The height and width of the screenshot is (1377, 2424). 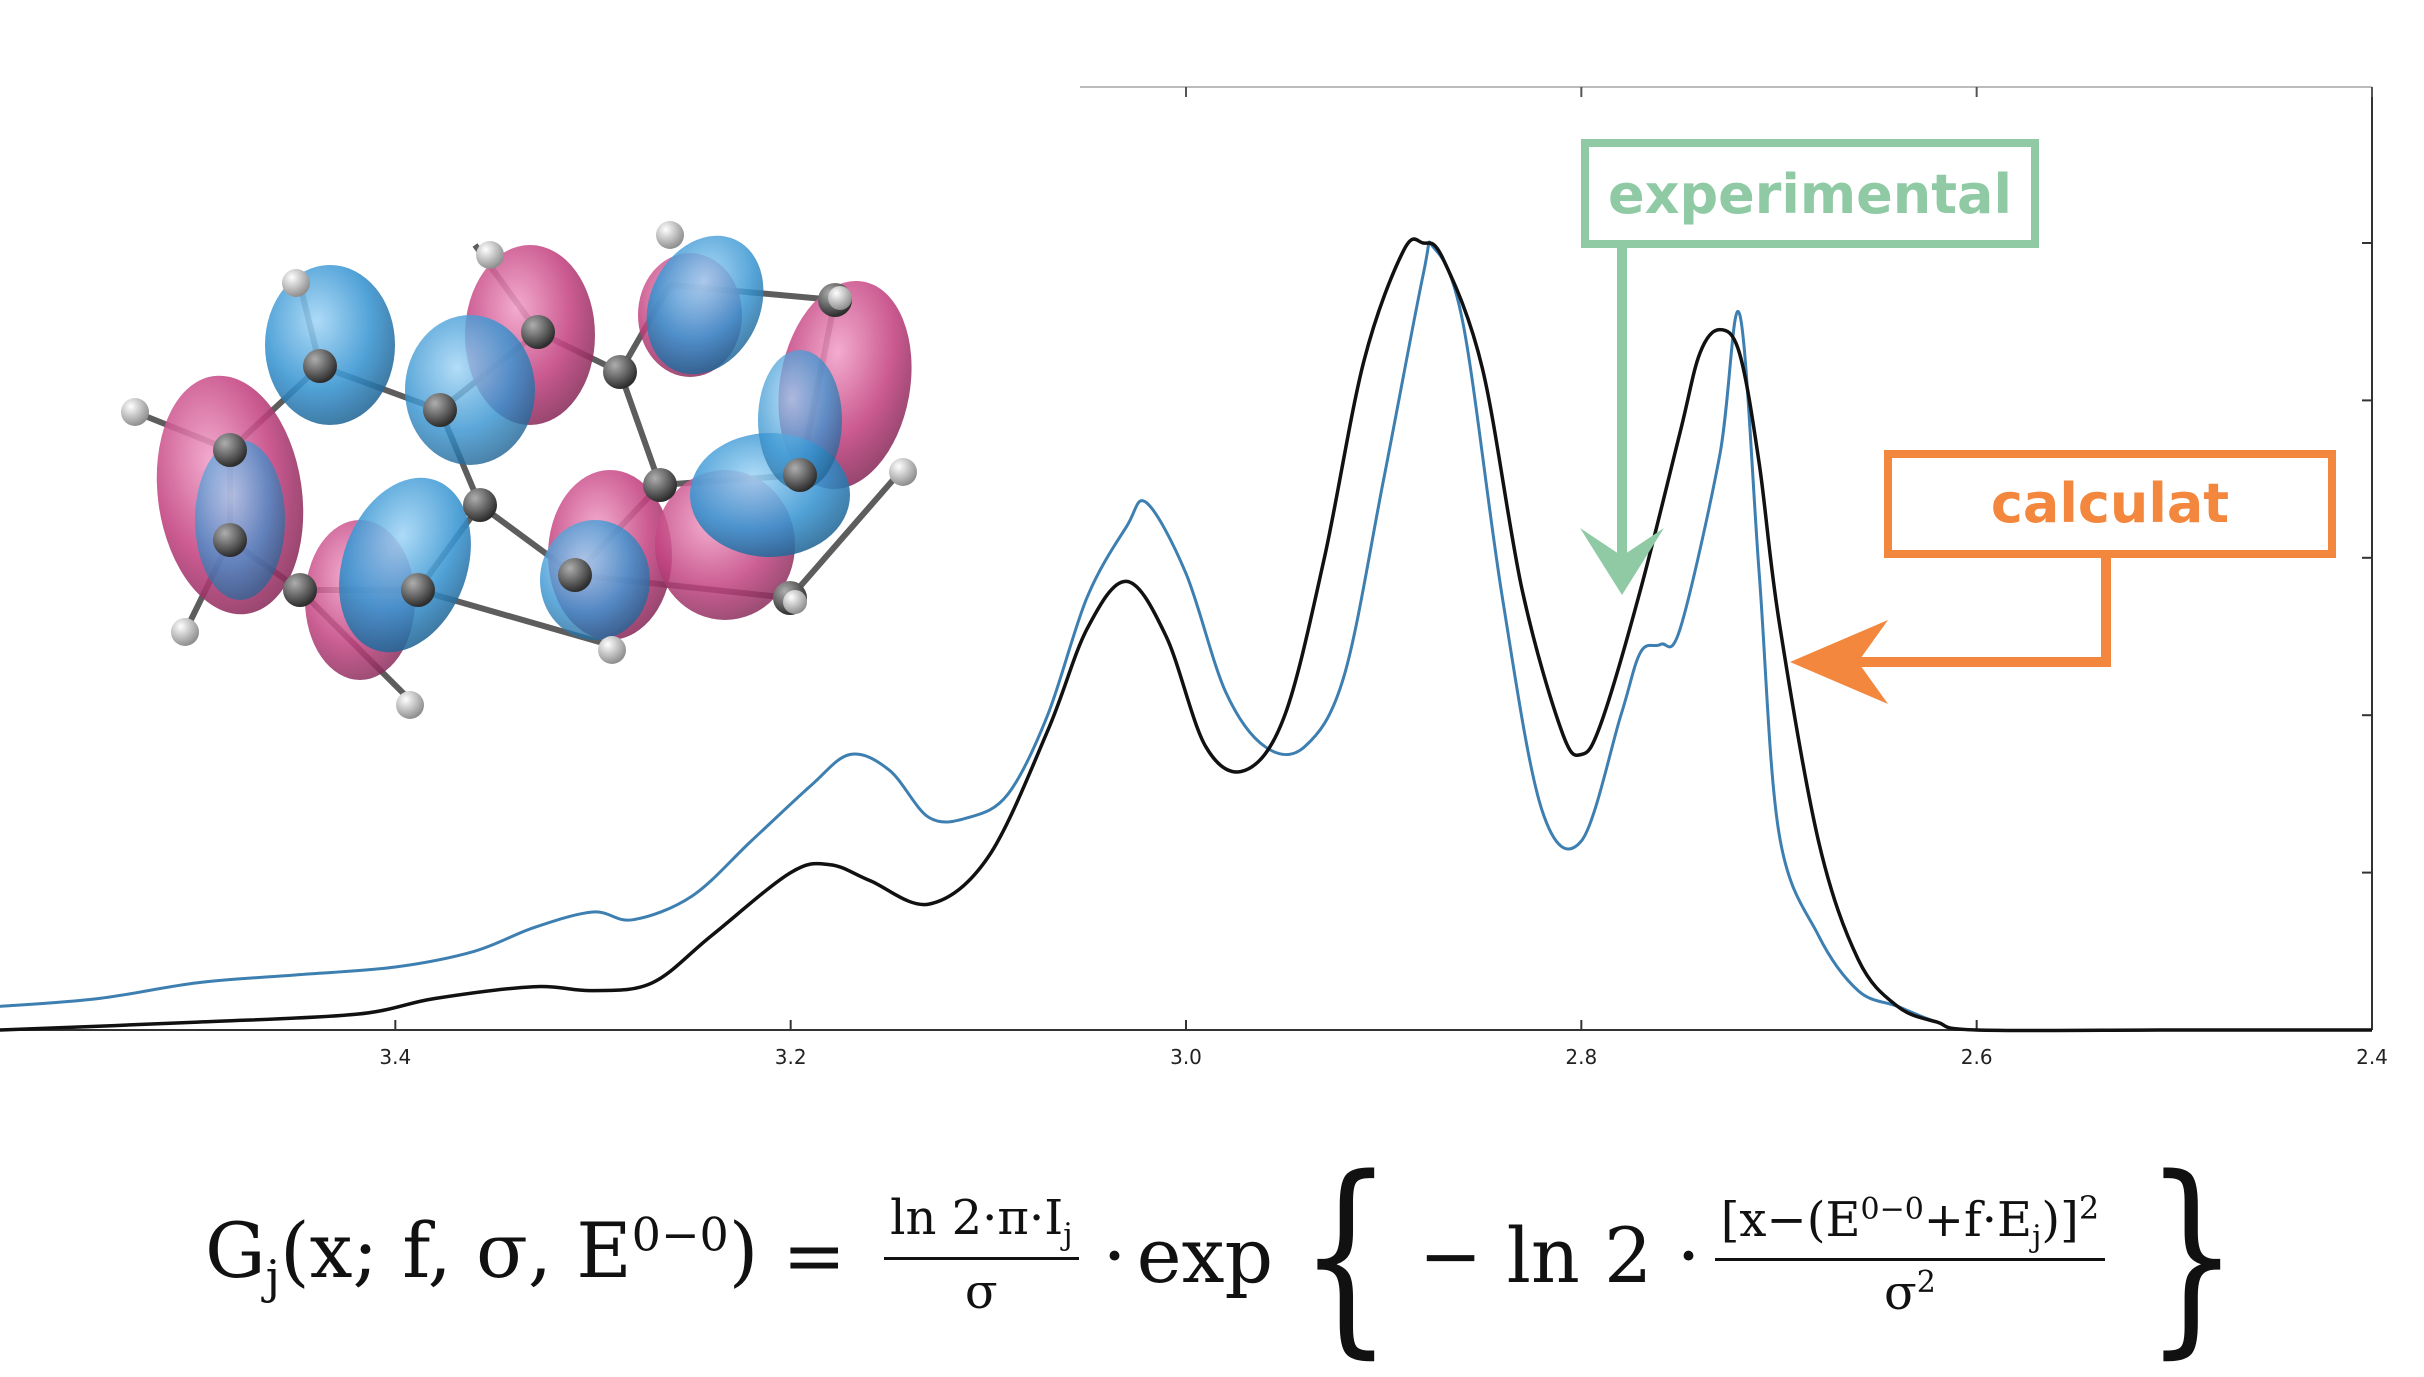 What do you see at coordinates (1622, 561) in the screenshot?
I see `callout-experimental-arrowhead` at bounding box center [1622, 561].